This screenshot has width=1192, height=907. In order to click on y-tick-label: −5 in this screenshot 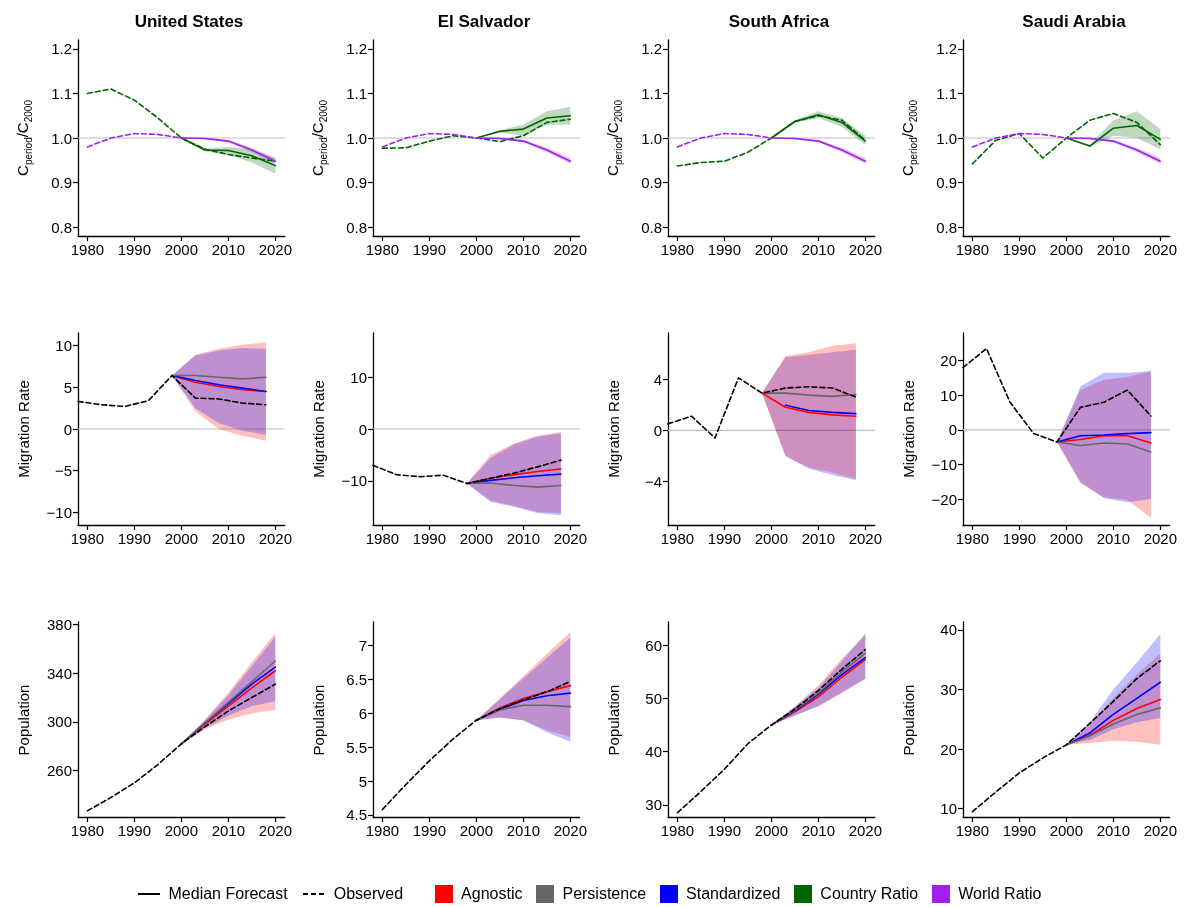, I will do `click(63, 471)`.